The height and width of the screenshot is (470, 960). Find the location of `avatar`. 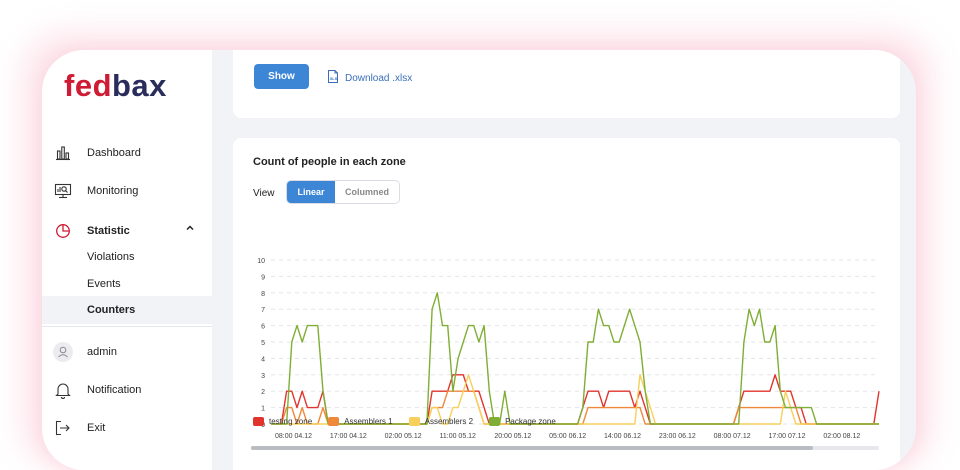

avatar is located at coordinates (63, 352).